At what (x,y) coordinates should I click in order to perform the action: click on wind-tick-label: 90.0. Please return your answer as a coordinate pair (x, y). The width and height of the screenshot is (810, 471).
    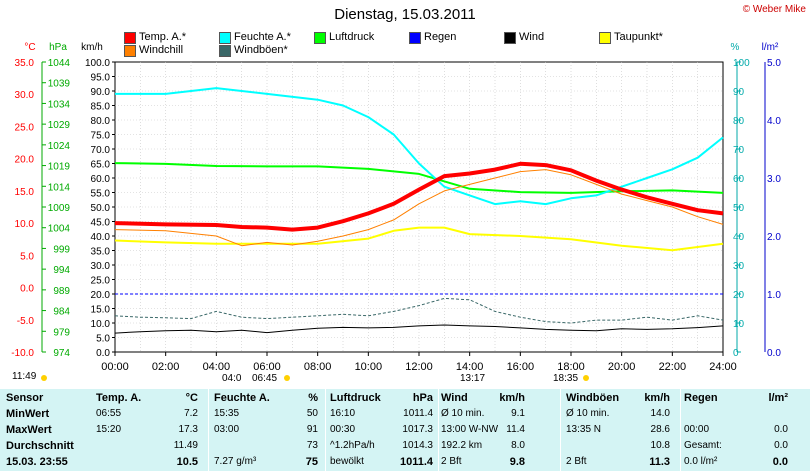
    Looking at the image, I should click on (101, 92).